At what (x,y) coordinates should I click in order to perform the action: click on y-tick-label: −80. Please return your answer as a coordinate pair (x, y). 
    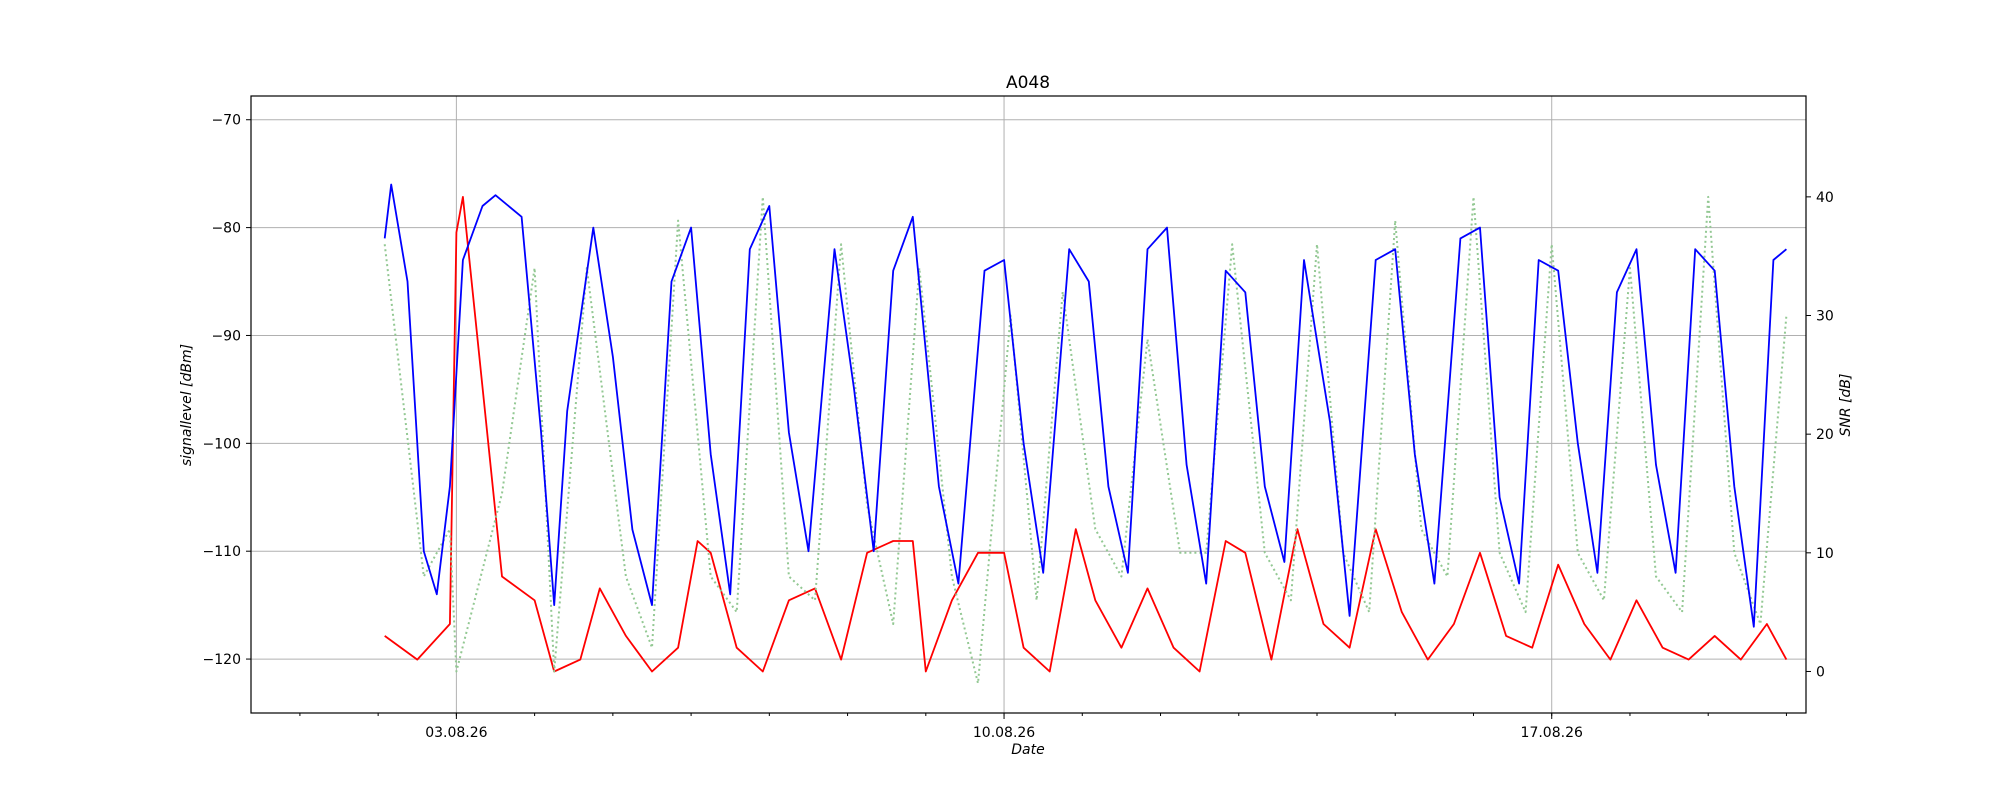
    Looking at the image, I should click on (226, 229).